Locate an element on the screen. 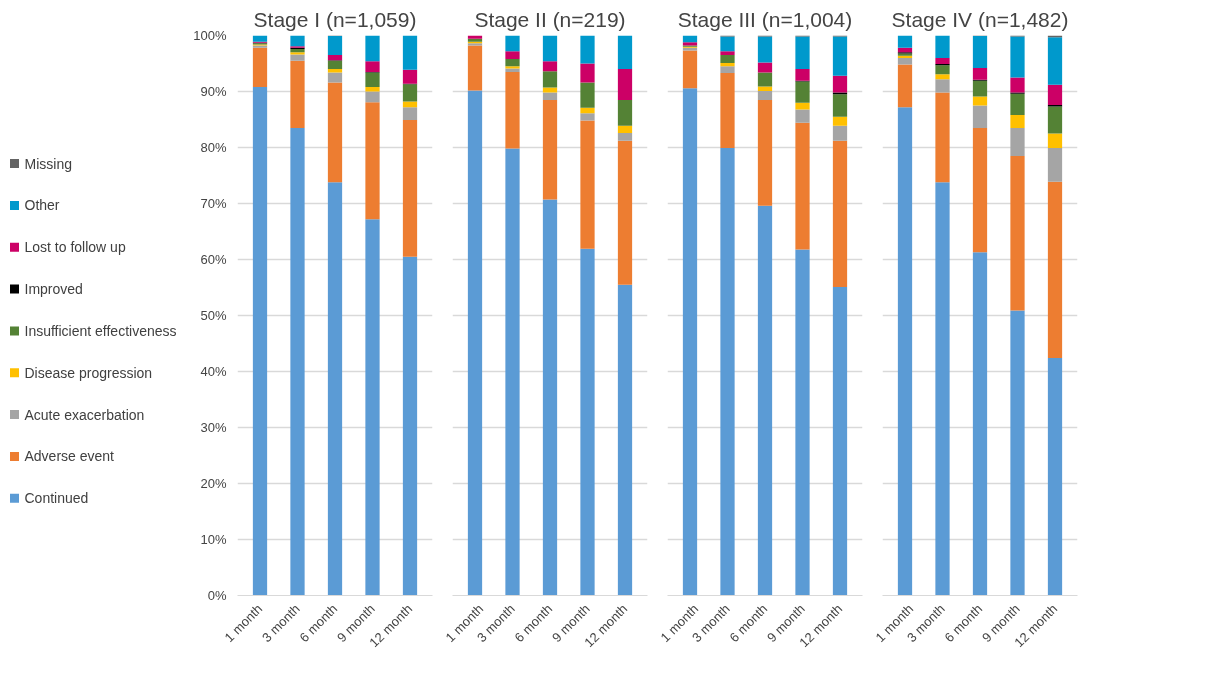 Image resolution: width=1229 pixels, height=693 pixels. legend-label: Continued is located at coordinates (56, 498).